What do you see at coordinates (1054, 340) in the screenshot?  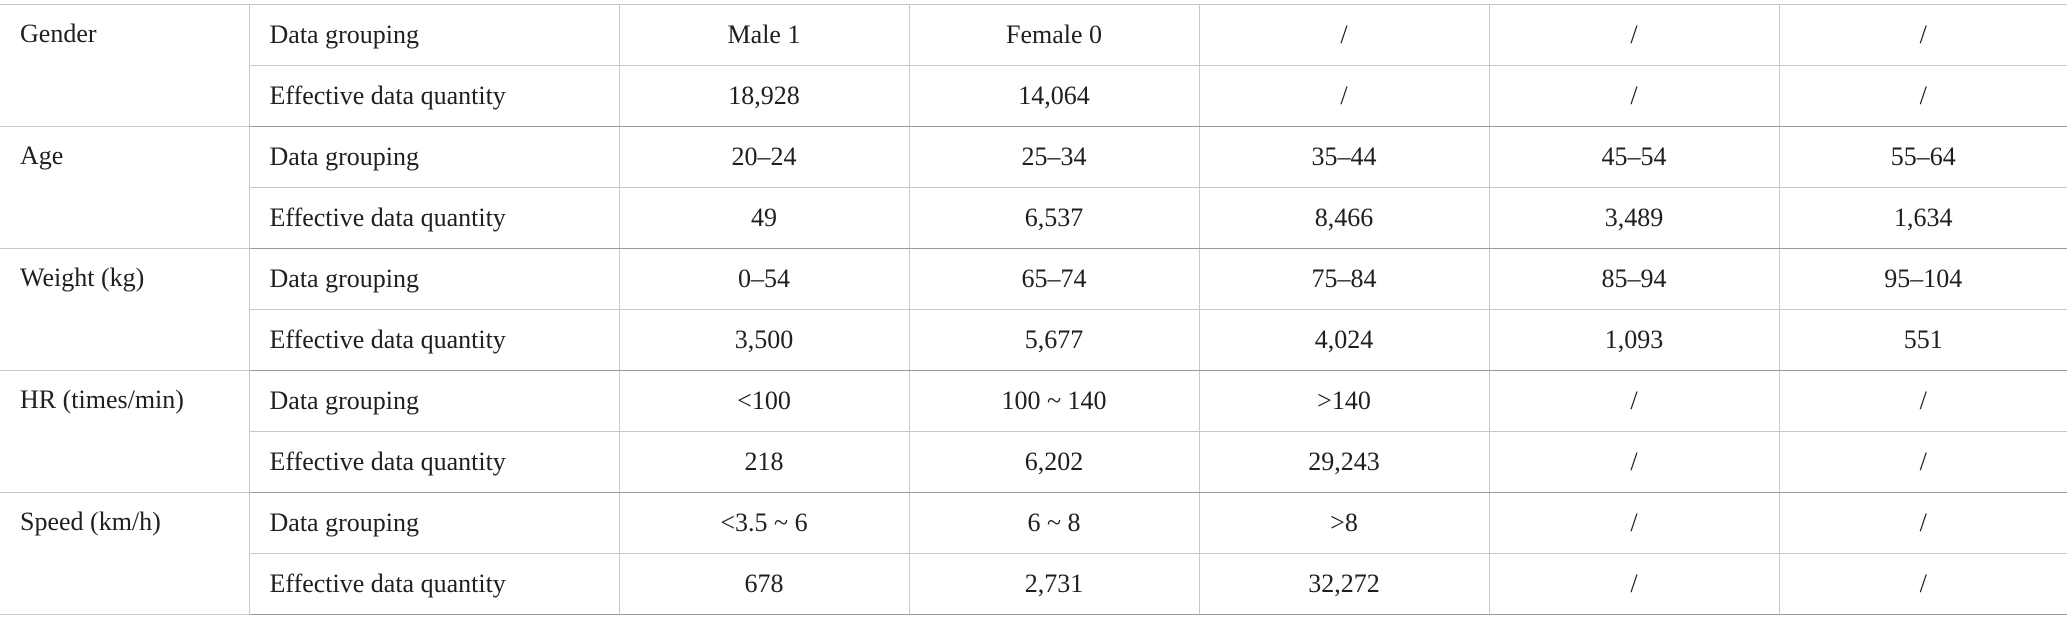 I see `quantity-cell: 5,677` at bounding box center [1054, 340].